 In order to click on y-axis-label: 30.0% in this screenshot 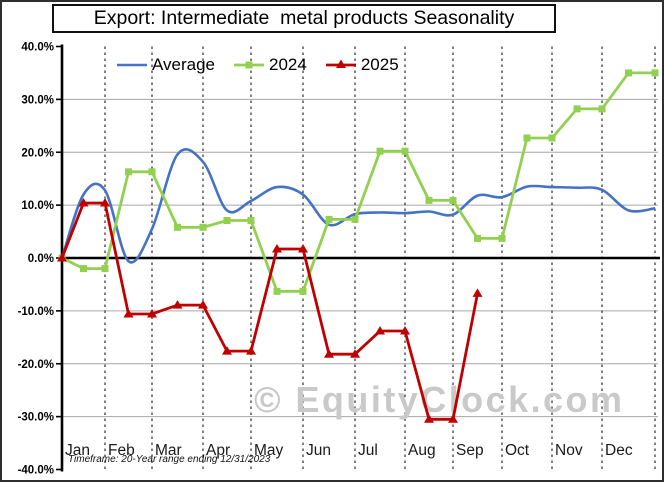, I will do `click(37, 100)`.